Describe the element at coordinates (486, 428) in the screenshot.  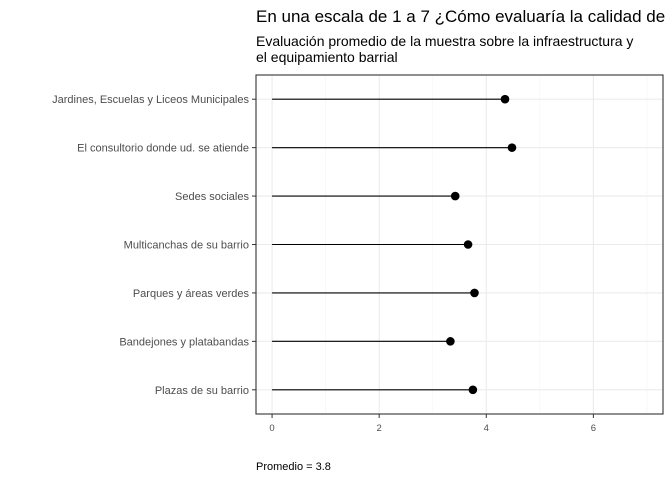
I see `x-tick-label: 4` at that location.